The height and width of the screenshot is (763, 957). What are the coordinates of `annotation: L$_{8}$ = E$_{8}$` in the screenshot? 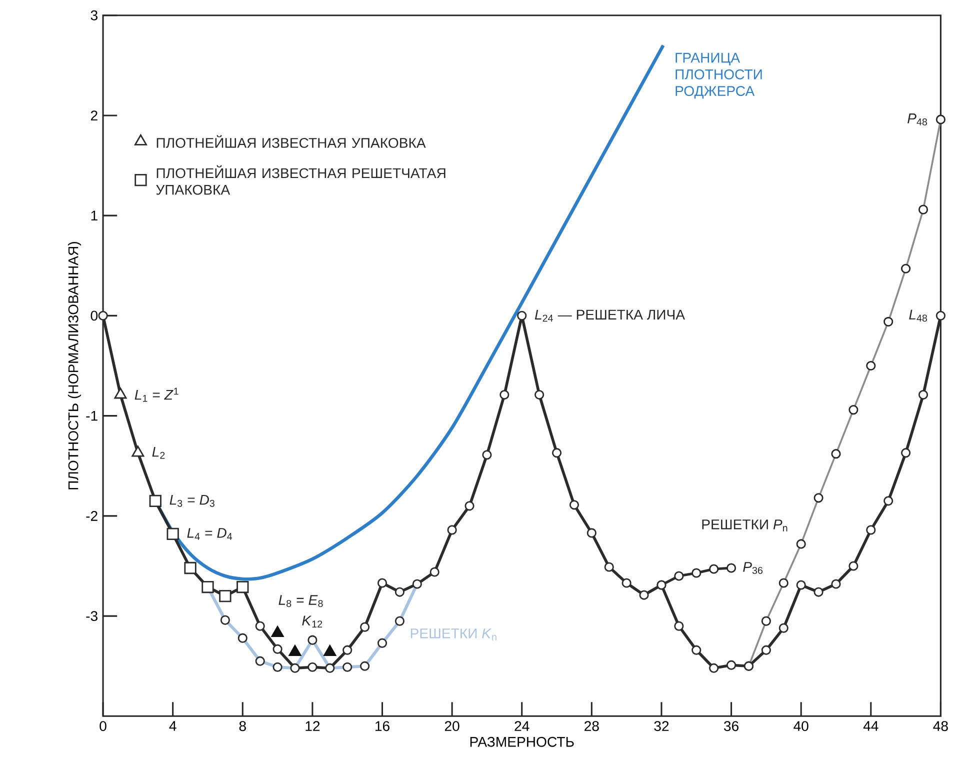 It's located at (300, 600).